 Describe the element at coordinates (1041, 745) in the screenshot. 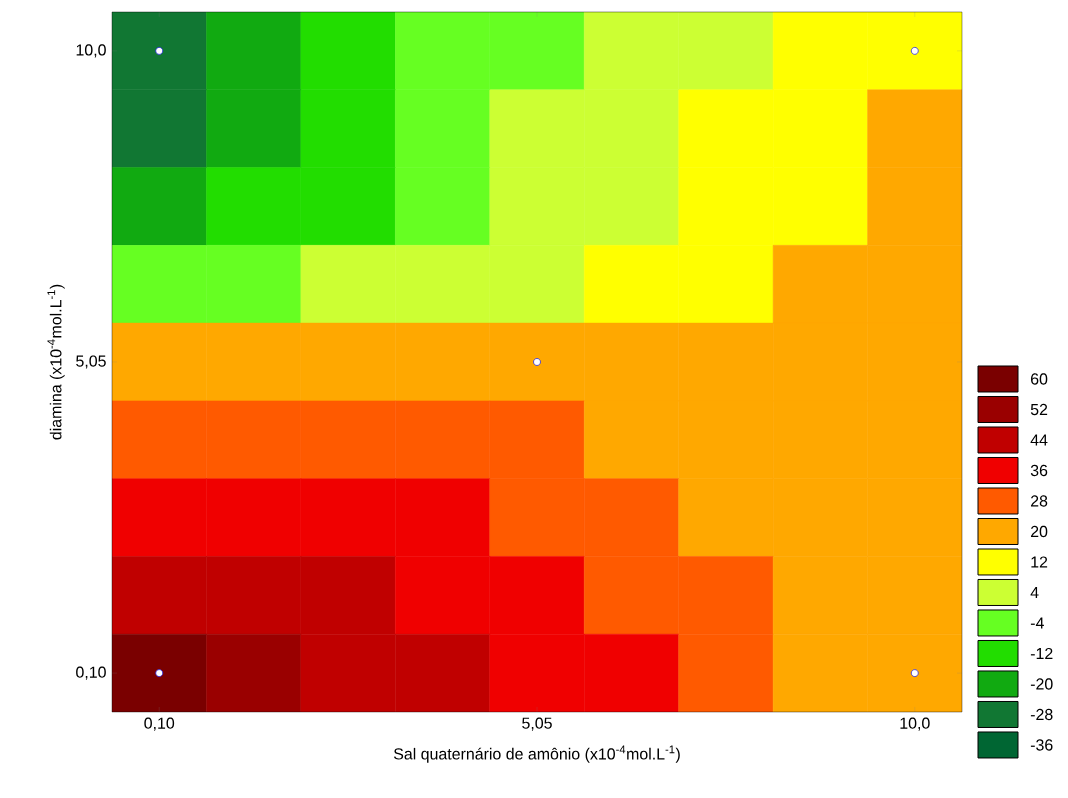

I see `color-bar-label: -36` at that location.